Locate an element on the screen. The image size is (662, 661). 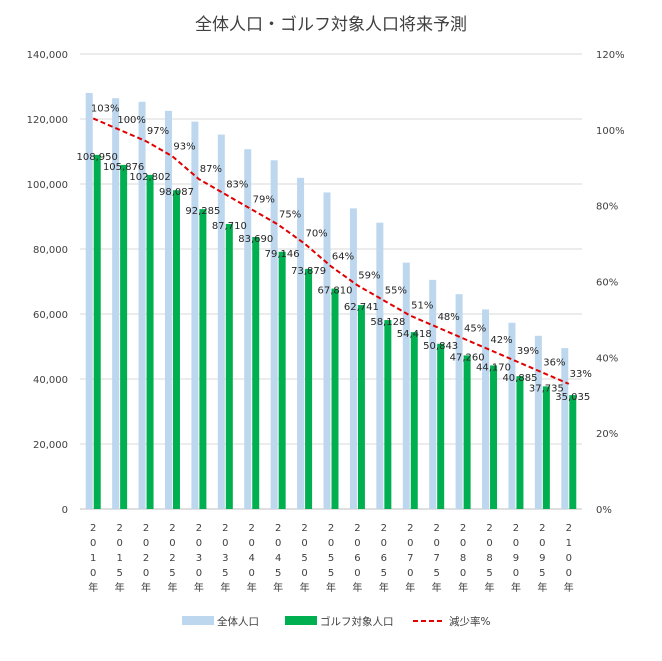
golf-population-label: 108,950 is located at coordinates (97, 157).